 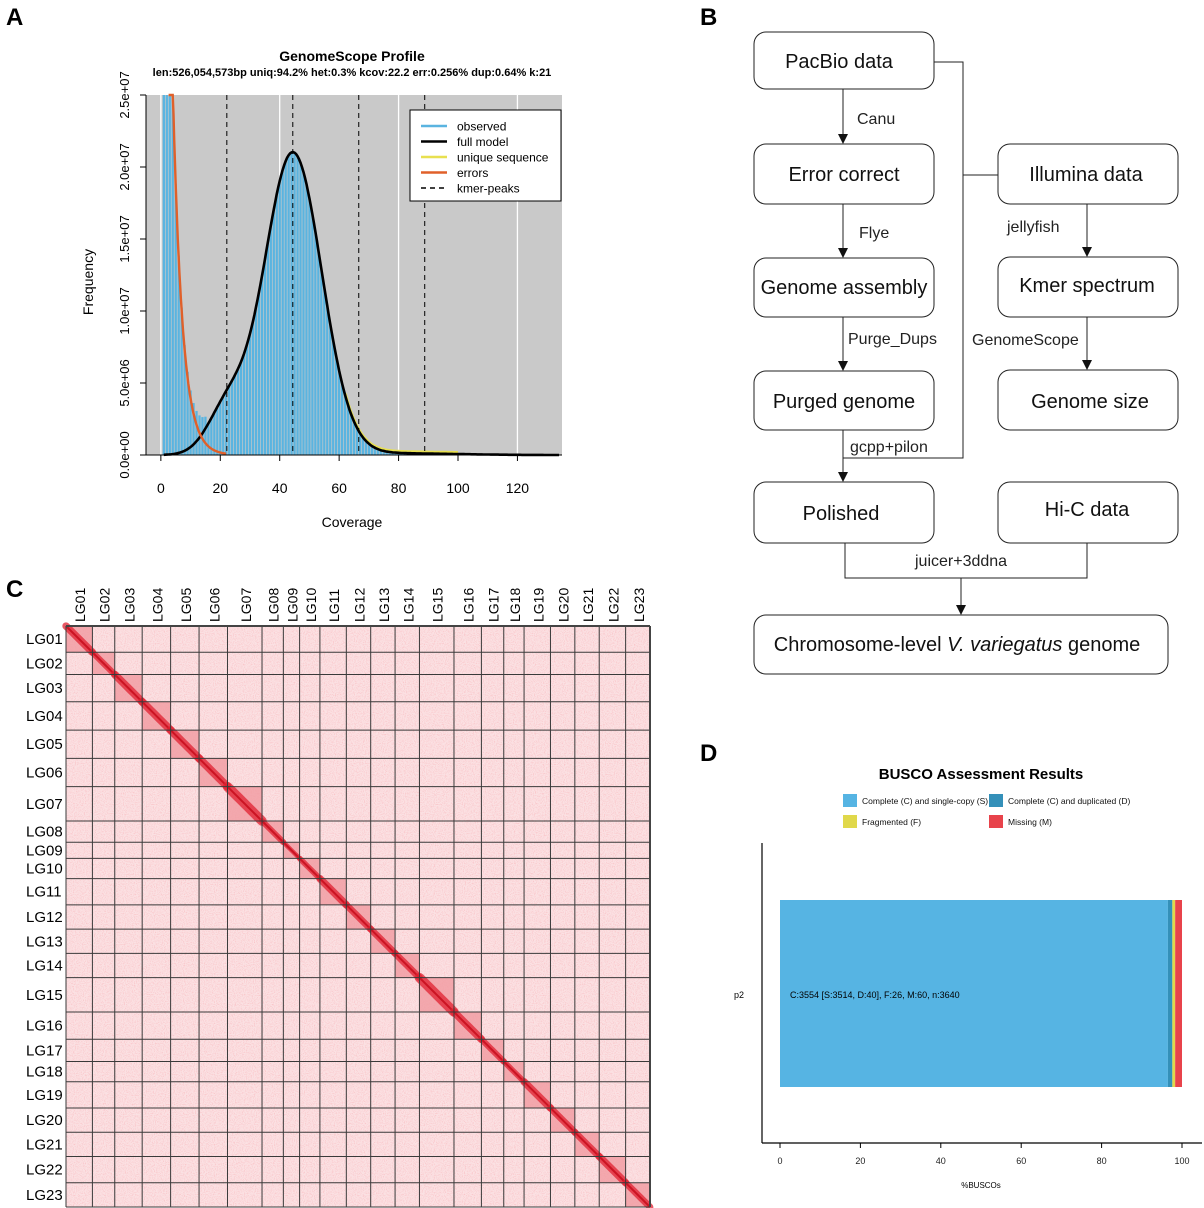 I want to click on hic-left-label: LG17, so click(x=44, y=1050).